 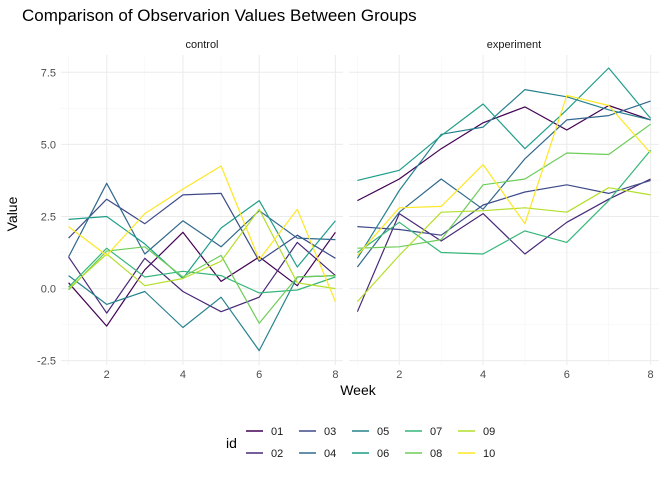 What do you see at coordinates (360, 443) in the screenshot?
I see `legend: id 01 02 03 04 05 06 07 08 09 10` at bounding box center [360, 443].